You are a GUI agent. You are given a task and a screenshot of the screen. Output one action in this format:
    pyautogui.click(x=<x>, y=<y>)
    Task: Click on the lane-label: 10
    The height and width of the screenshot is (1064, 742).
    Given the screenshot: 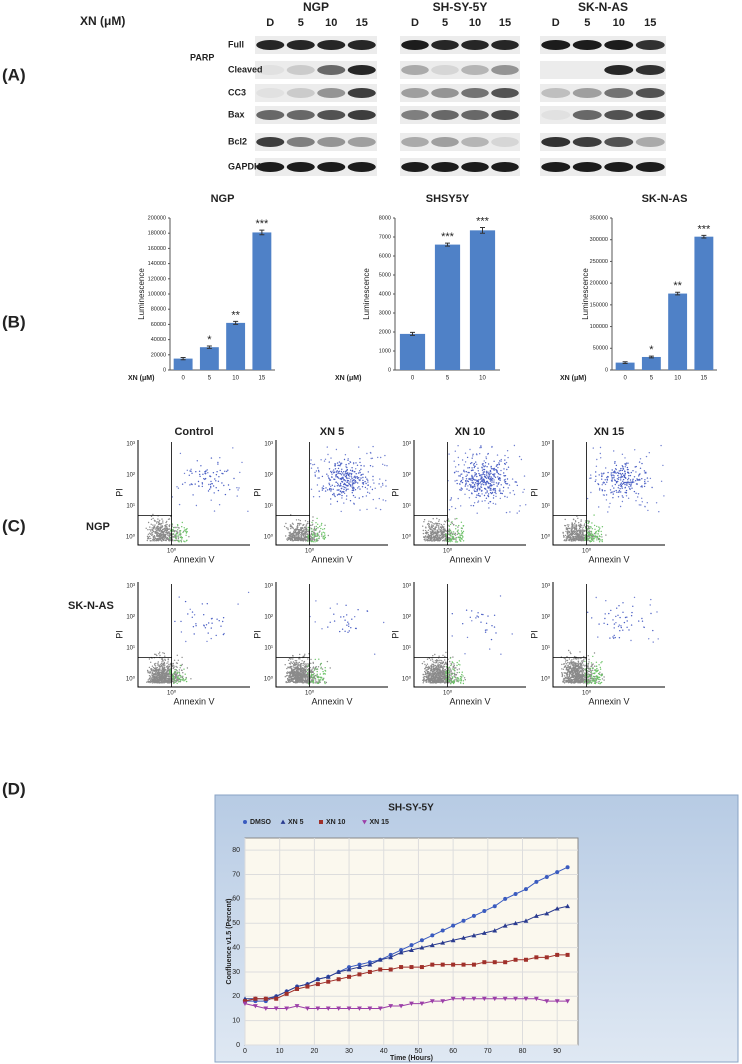 What is the action you would take?
    pyautogui.click(x=619, y=23)
    